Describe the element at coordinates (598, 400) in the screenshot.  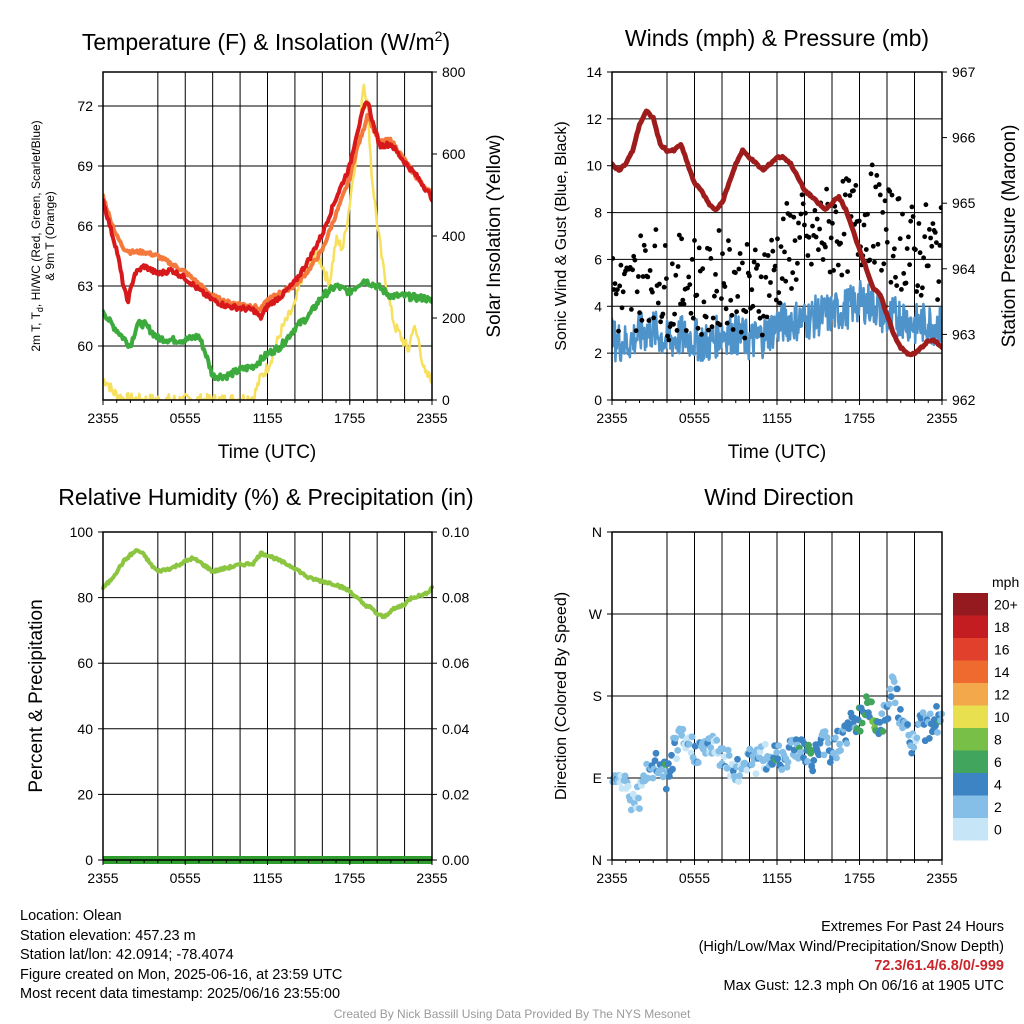
I see `y-tick-label: 0` at that location.